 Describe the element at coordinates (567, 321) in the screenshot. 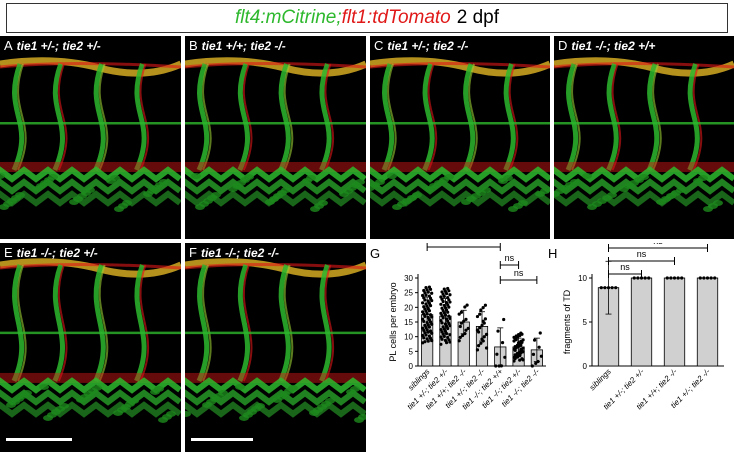

I see `y-axis-label: fragments of TD` at that location.